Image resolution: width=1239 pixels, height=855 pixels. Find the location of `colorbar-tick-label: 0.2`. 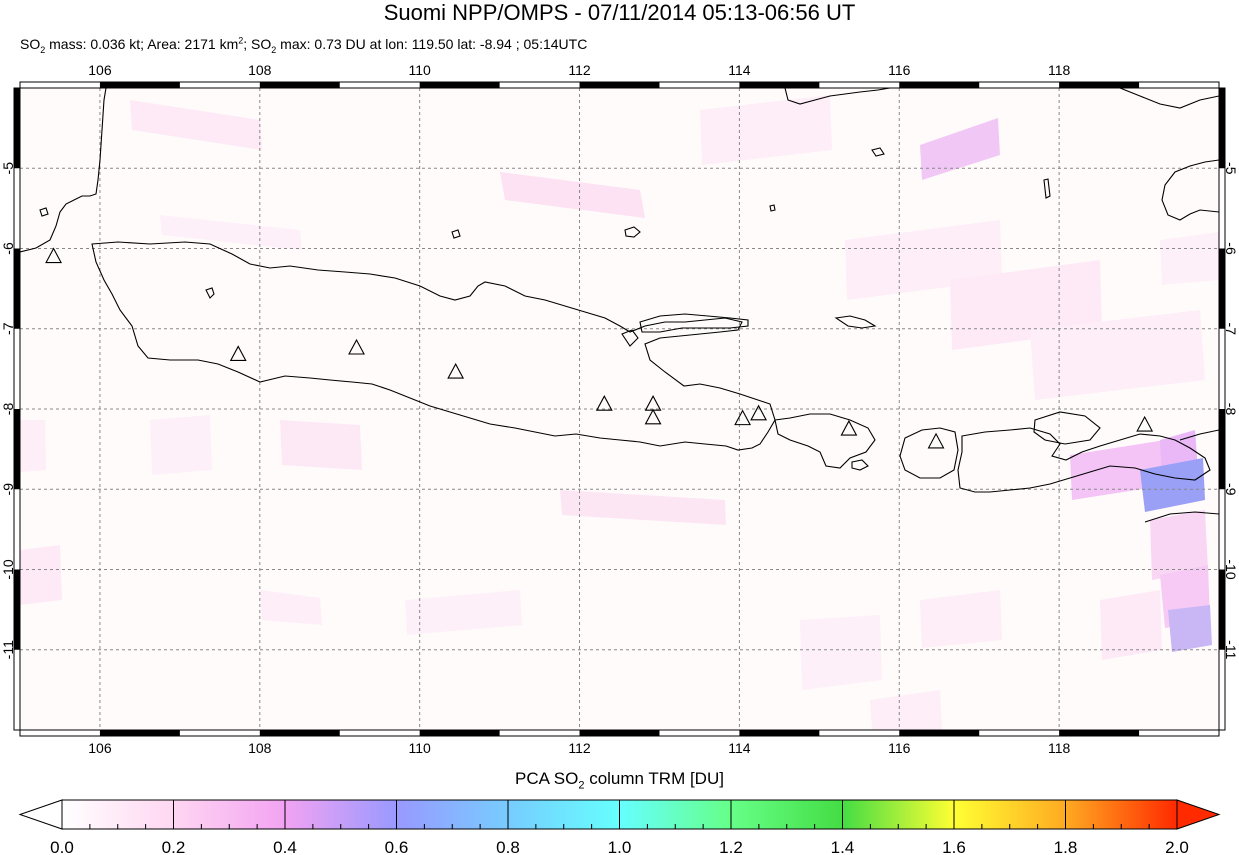

colorbar-tick-label: 0.2 is located at coordinates (174, 846).